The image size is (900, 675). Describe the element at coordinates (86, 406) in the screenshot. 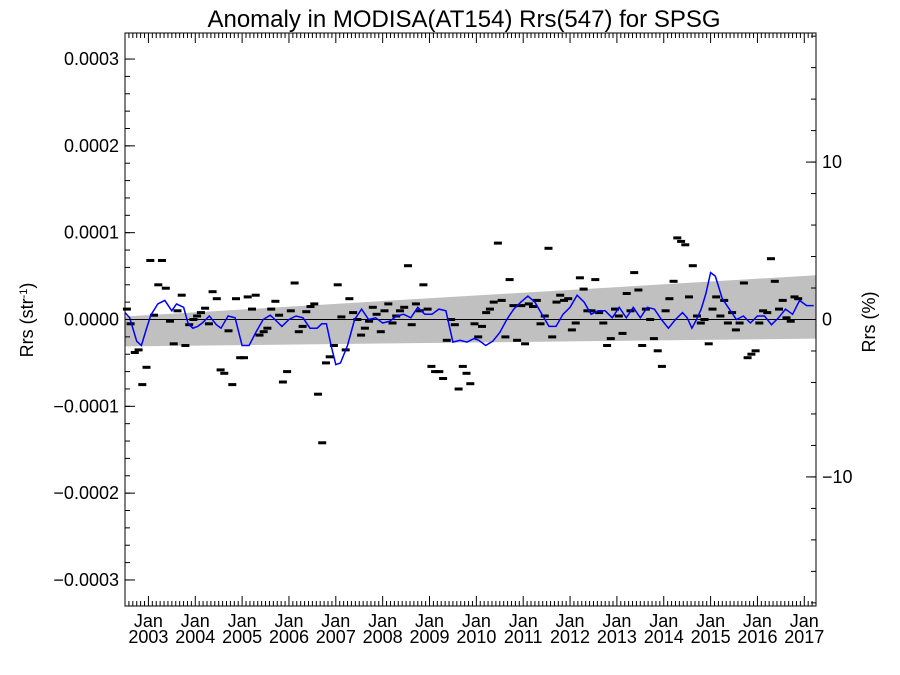

I see `y-tick-label: −0.0001` at that location.